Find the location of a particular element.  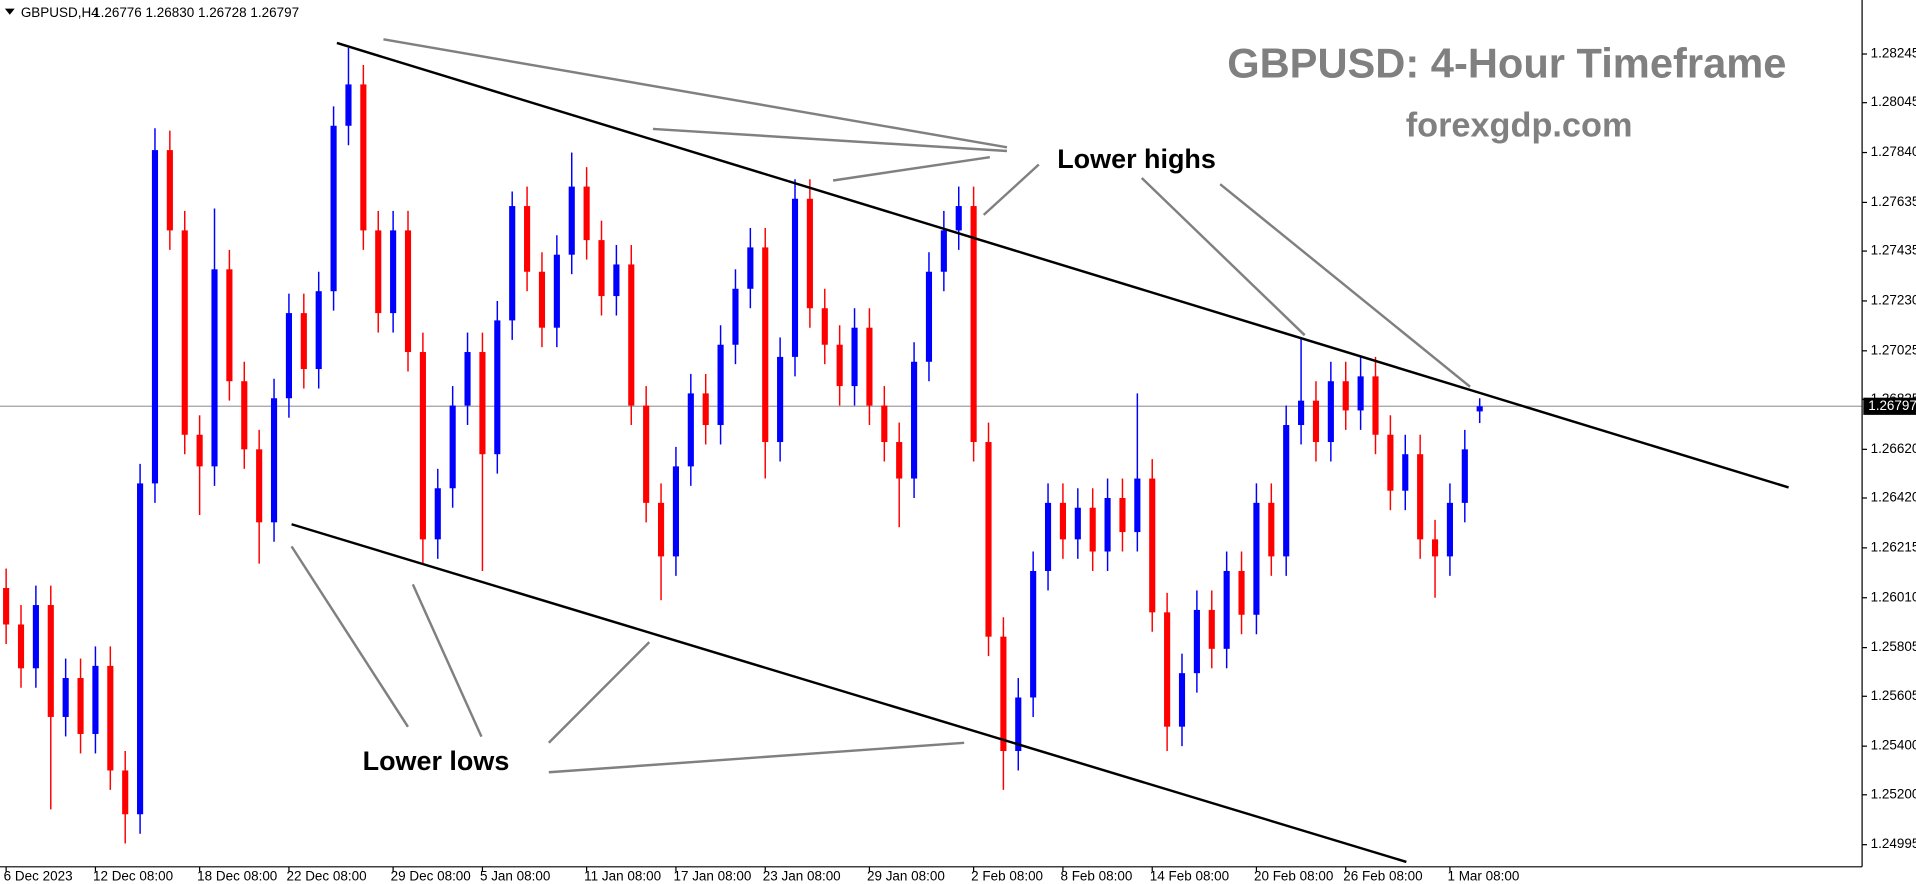

y-tick-label: 1.25605 is located at coordinates (1893, 695).